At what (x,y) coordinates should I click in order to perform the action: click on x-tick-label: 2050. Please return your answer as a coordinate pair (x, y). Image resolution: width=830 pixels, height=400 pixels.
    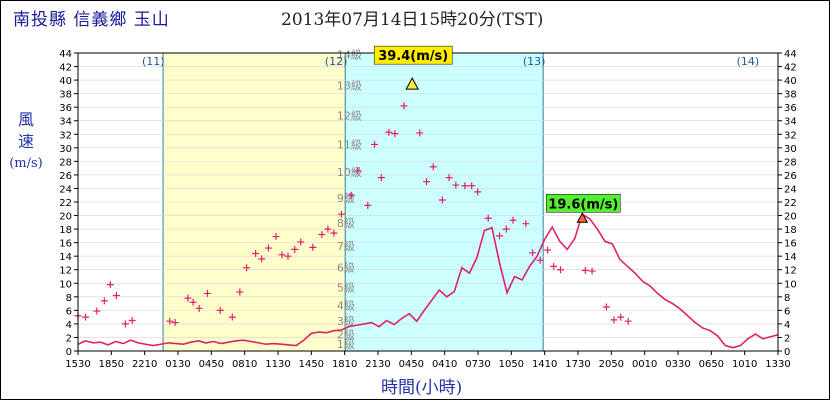
    Looking at the image, I should click on (611, 364).